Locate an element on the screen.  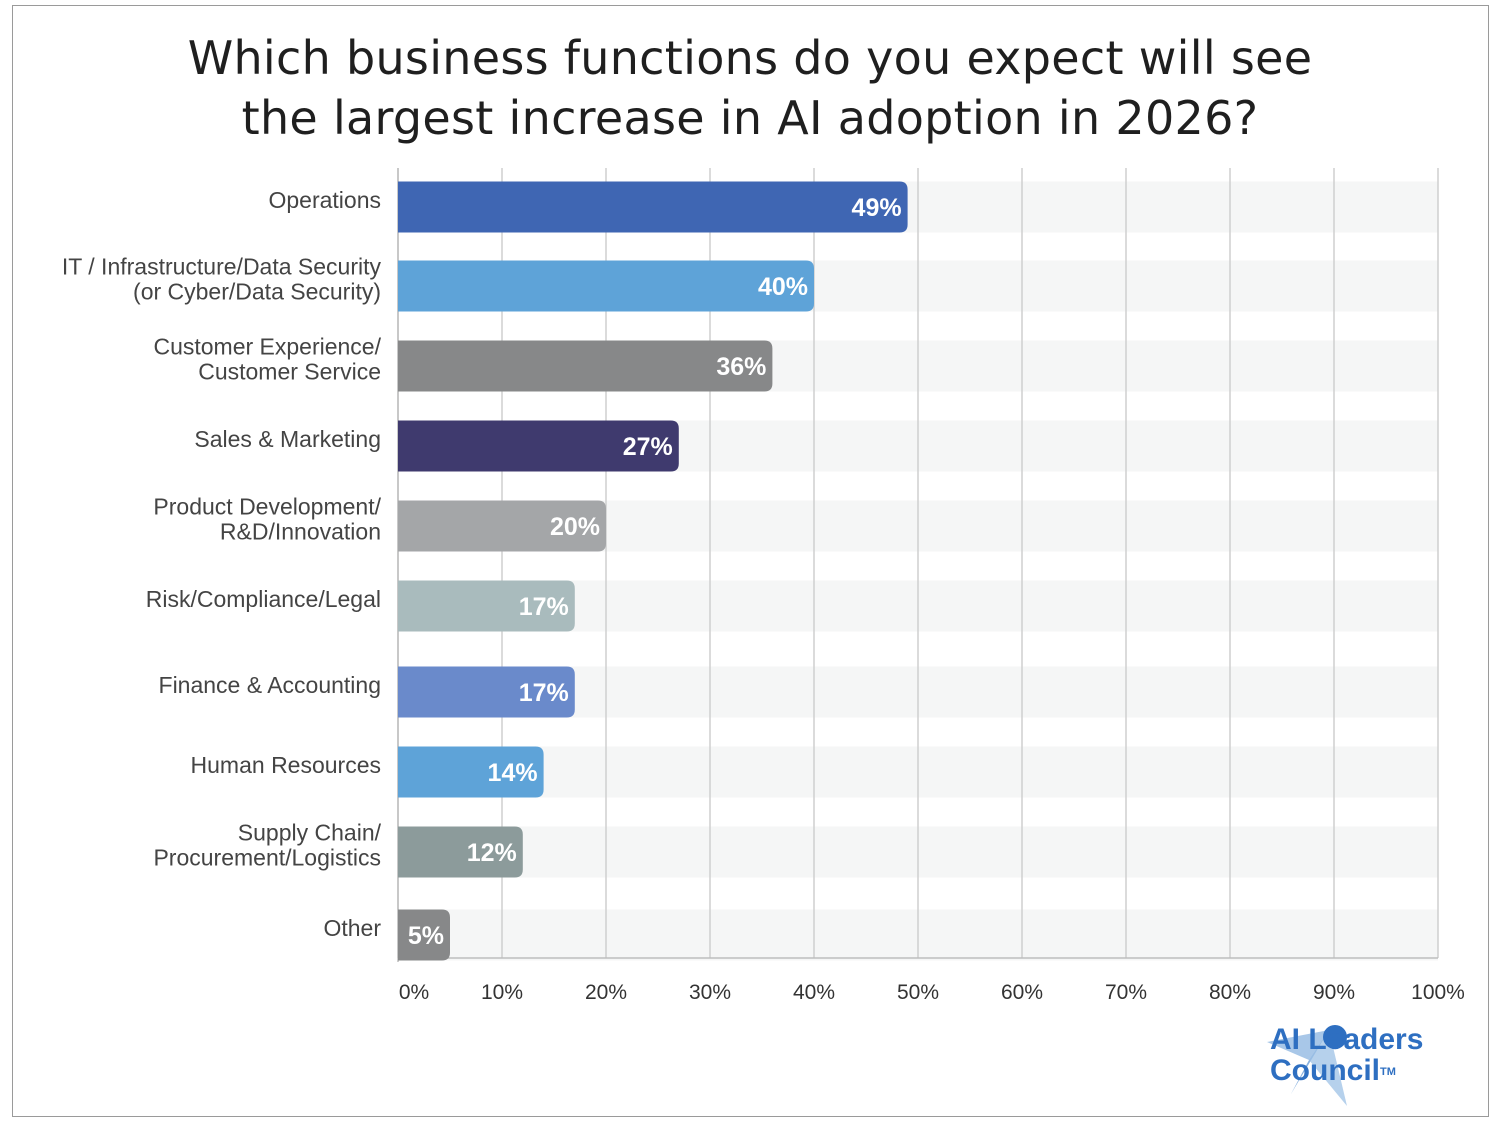
data-label-5: 17% is located at coordinates (544, 607).